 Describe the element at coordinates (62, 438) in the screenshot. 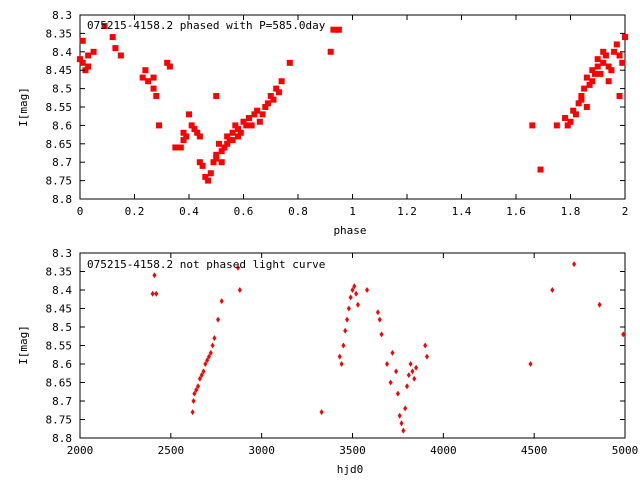

I see `unphased-y-tick-label: 8.8` at that location.